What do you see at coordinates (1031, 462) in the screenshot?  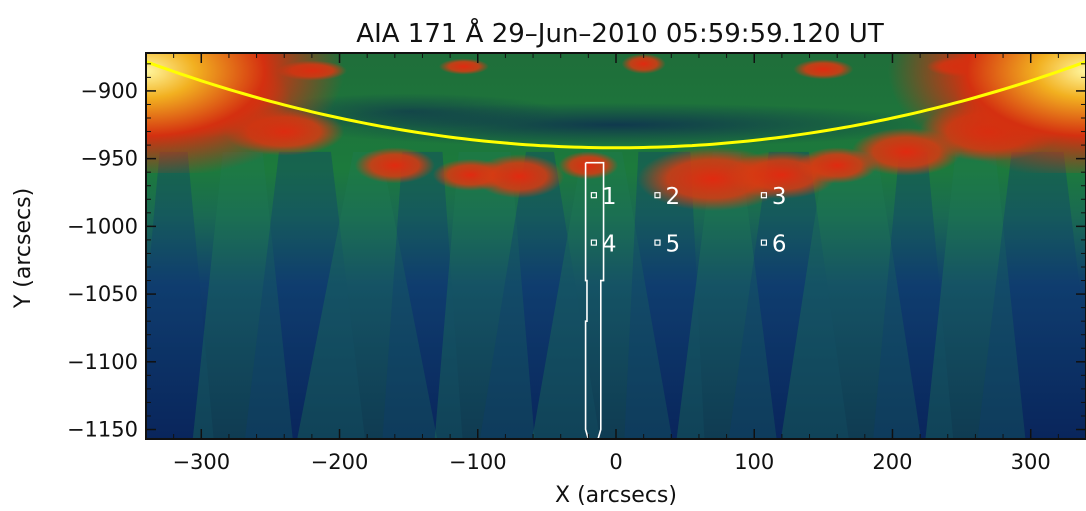 I see `x-tick-label: 300` at bounding box center [1031, 462].